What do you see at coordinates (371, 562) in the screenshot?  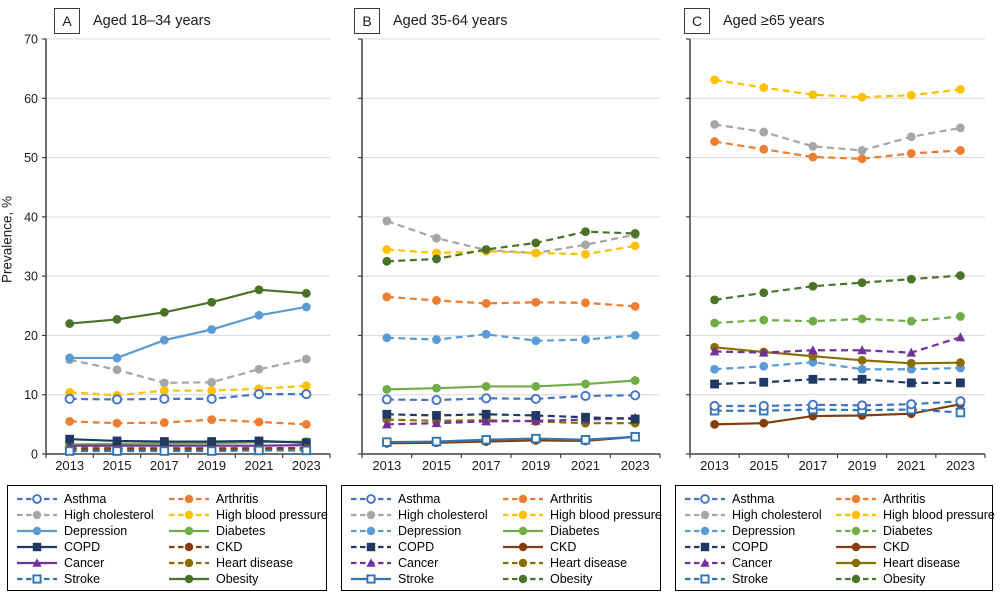 I see `legend-key-cancer-icon` at bounding box center [371, 562].